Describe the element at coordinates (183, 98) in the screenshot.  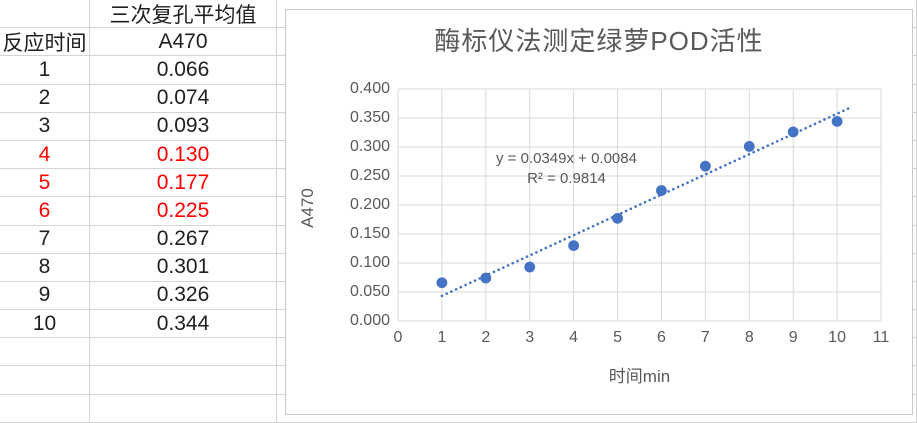
I see `cell-r4-c2: 0.074` at that location.